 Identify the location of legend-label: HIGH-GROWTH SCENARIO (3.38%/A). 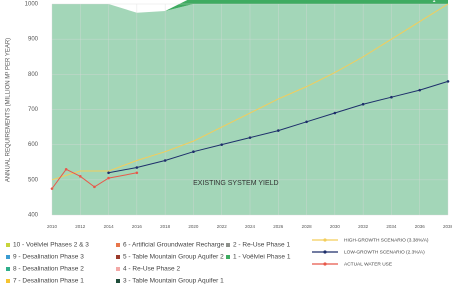
(386, 240).